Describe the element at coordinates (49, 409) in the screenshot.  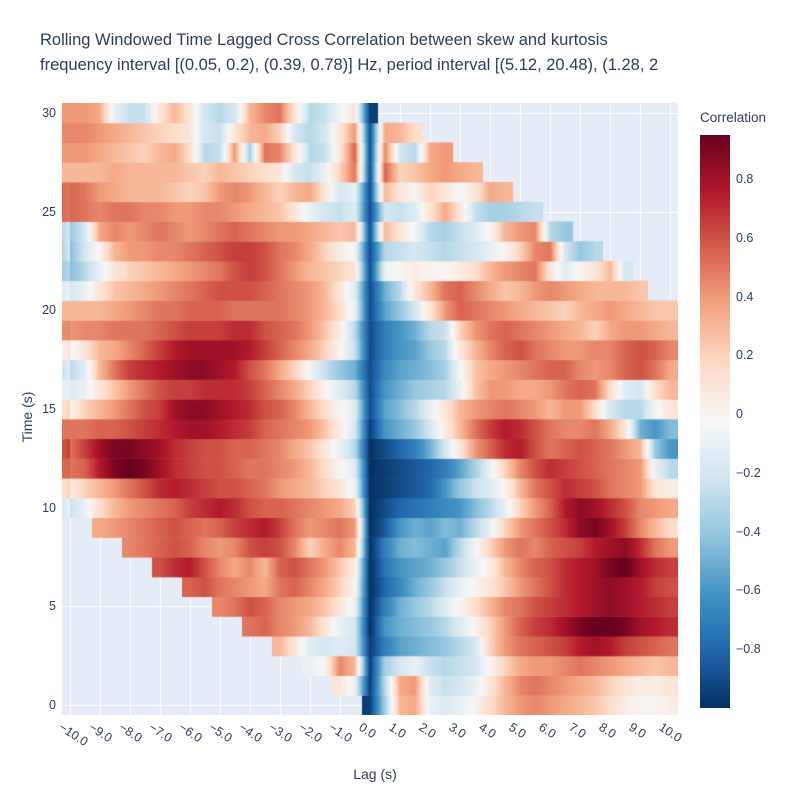
I see `y-tick-label: 15` at that location.